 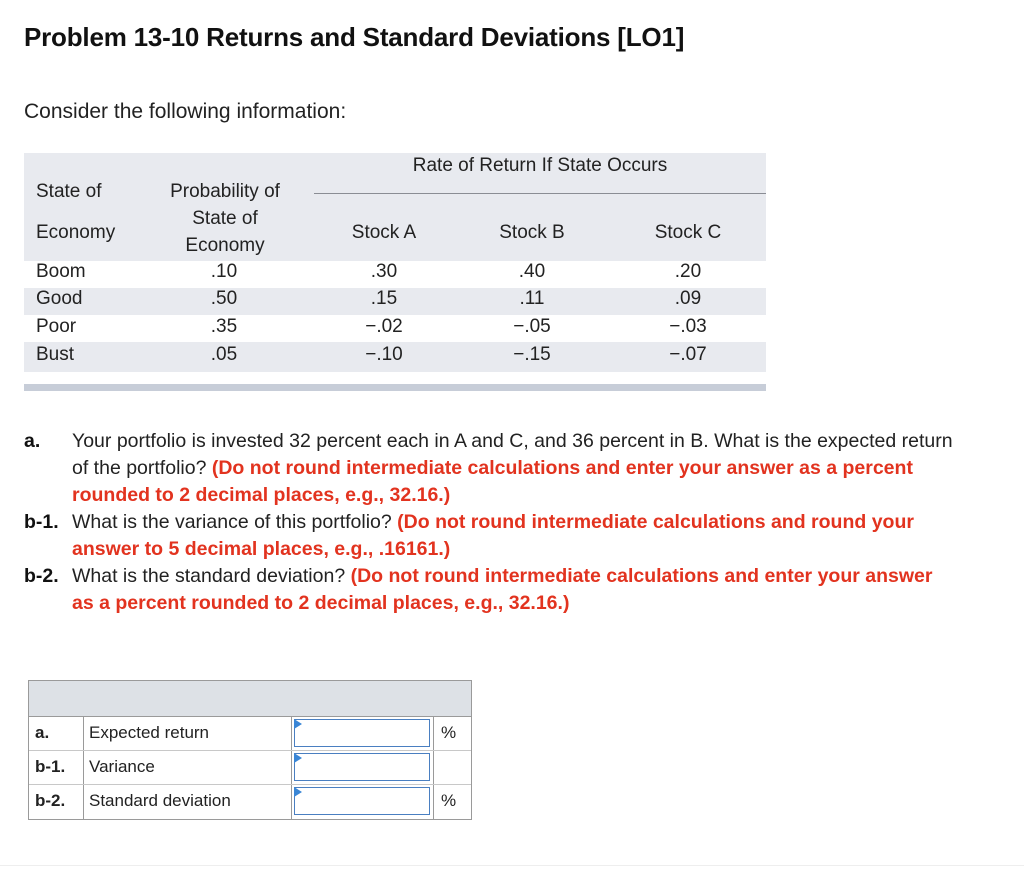 I want to click on answer-row-standard-deviation: b-2. Standard deviation %, so click(x=250, y=801).